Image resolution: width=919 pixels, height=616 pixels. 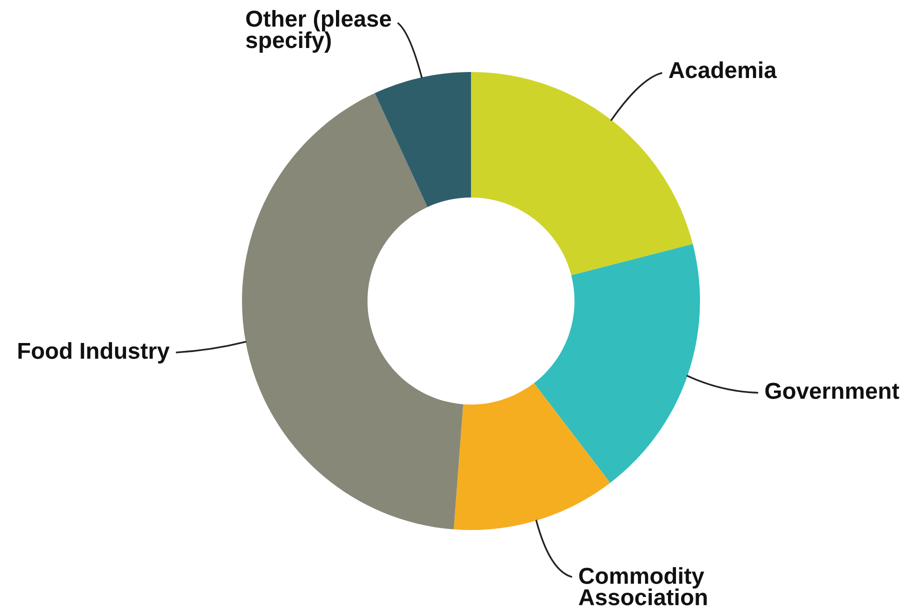 What do you see at coordinates (642, 586) in the screenshot?
I see `slice-label: Commodity Association` at bounding box center [642, 586].